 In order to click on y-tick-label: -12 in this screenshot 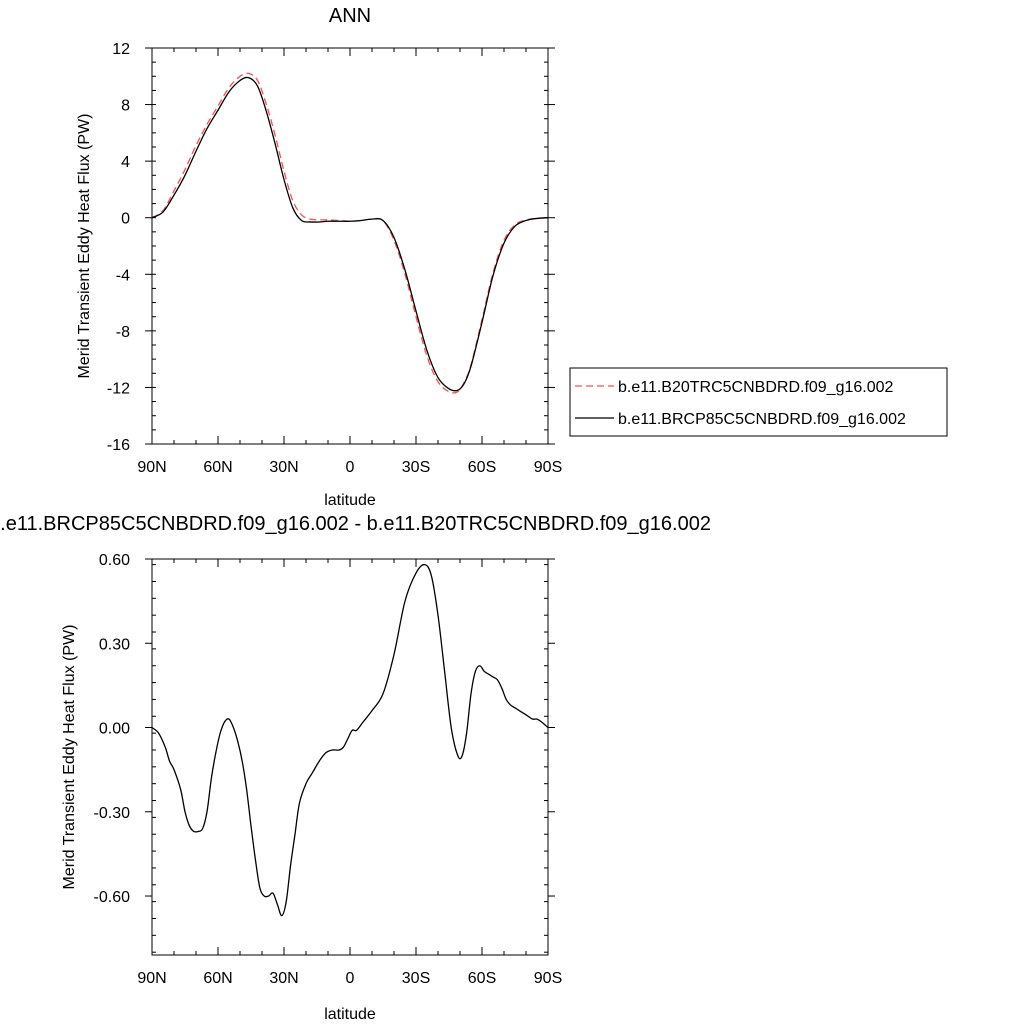, I will do `click(118, 388)`.